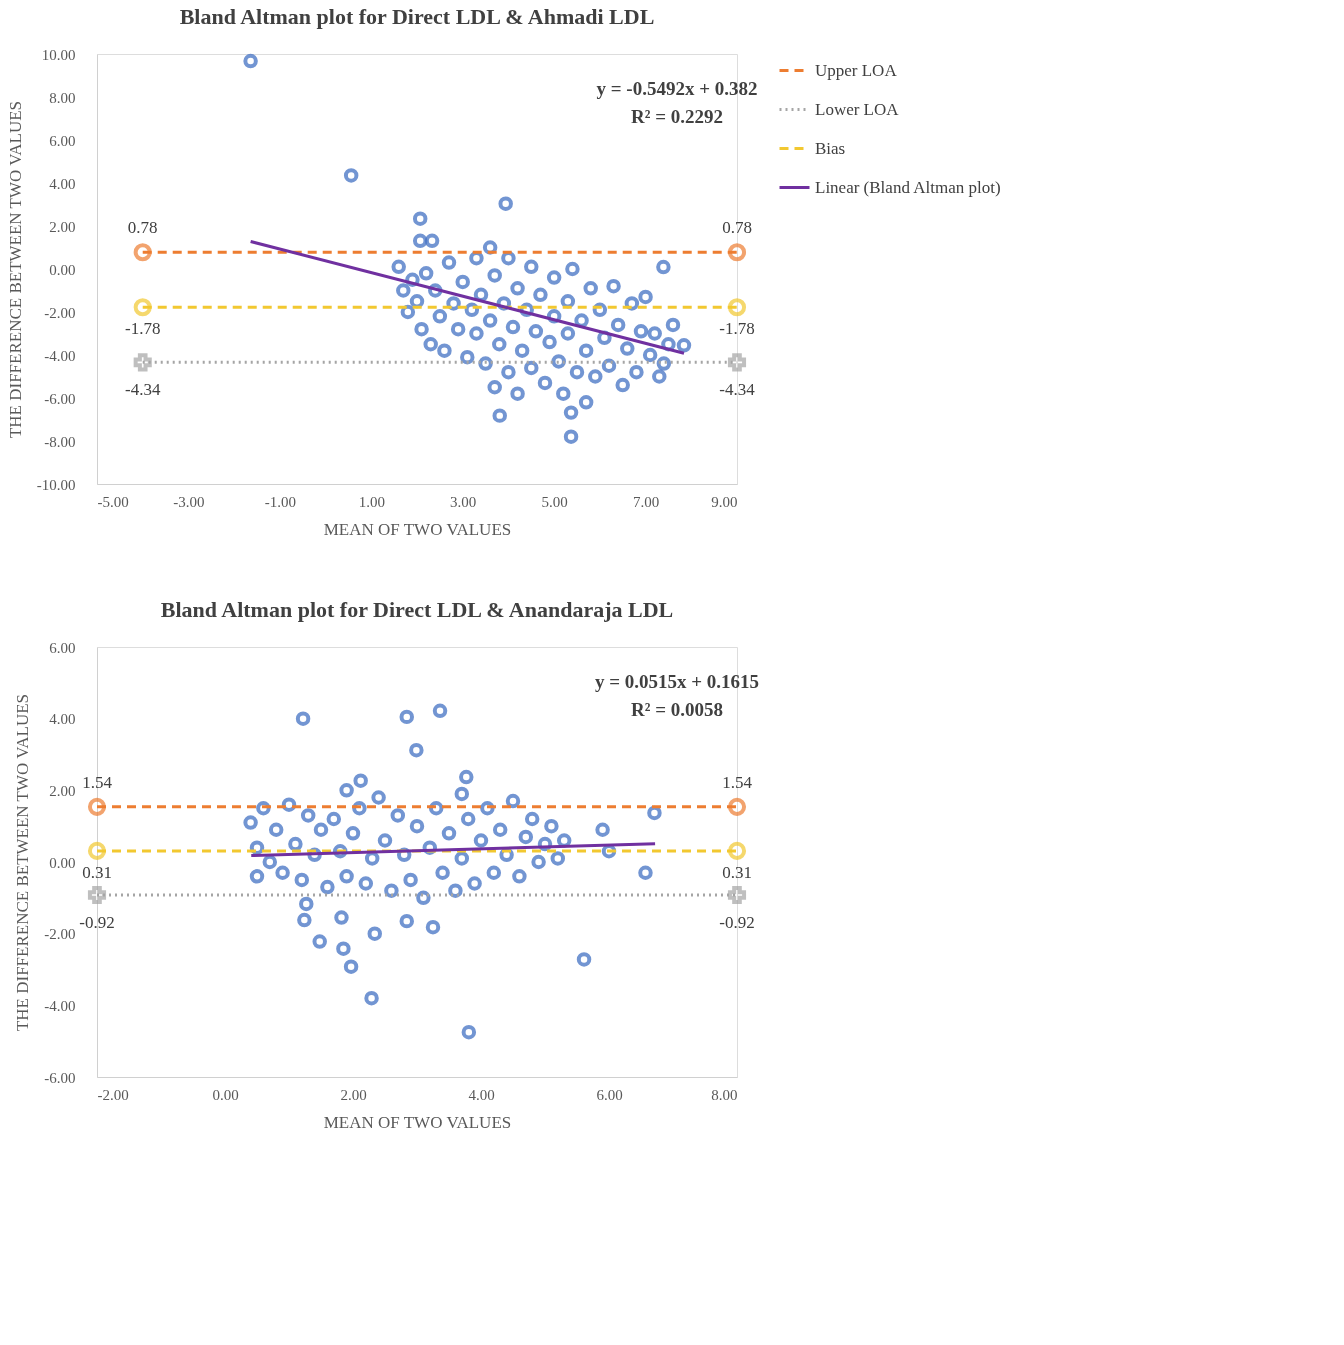 This screenshot has width=1344, height=1345. What do you see at coordinates (417, 609) in the screenshot?
I see `chart-title: Bland Altman plot for Direct LDL & Anandaraja LDL` at bounding box center [417, 609].